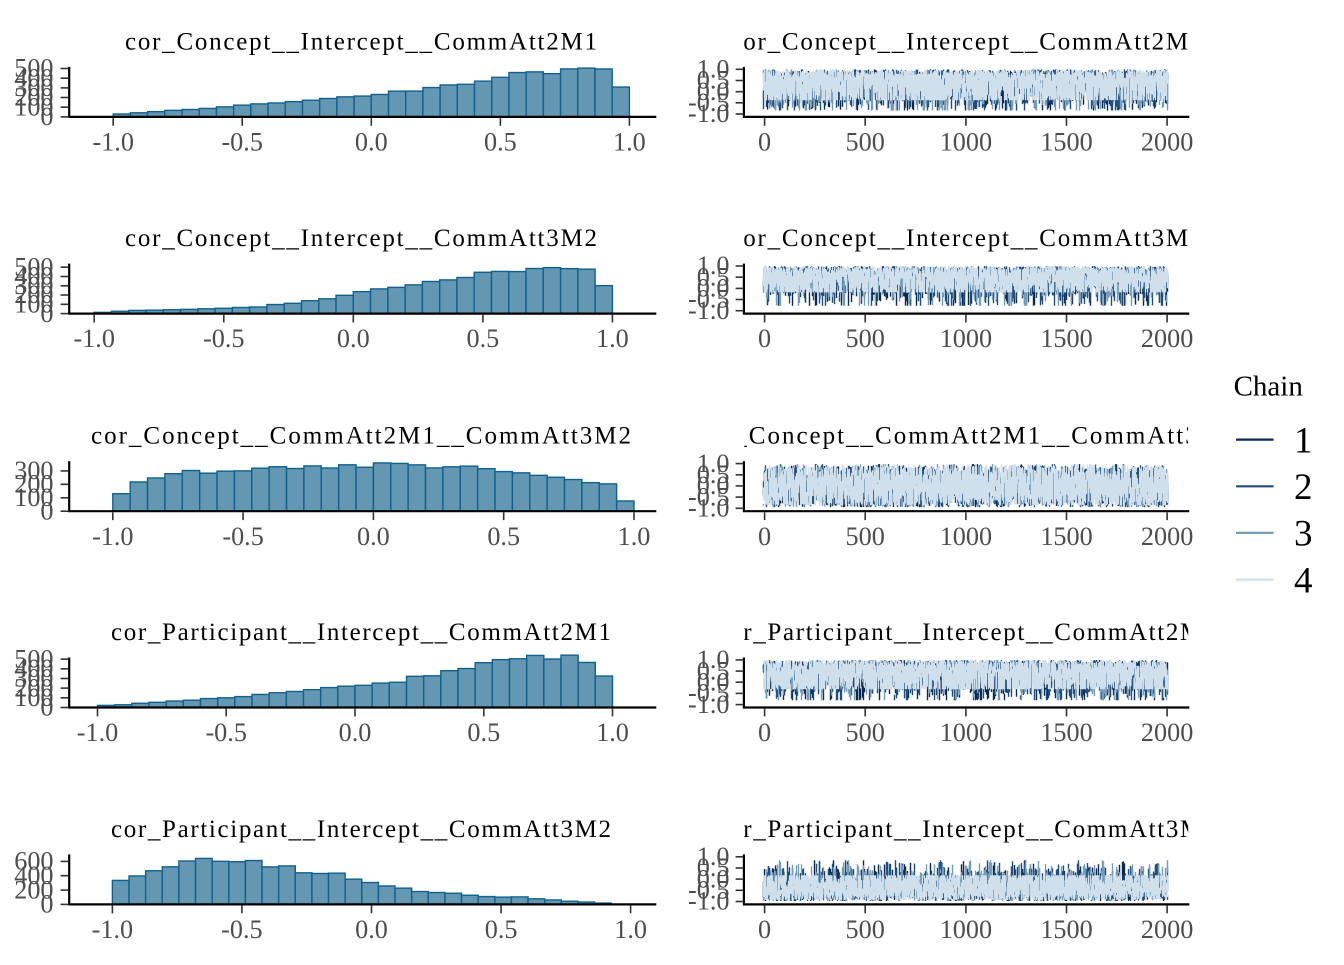  Describe the element at coordinates (1303, 440) in the screenshot. I see `svg-text: 1` at that location.